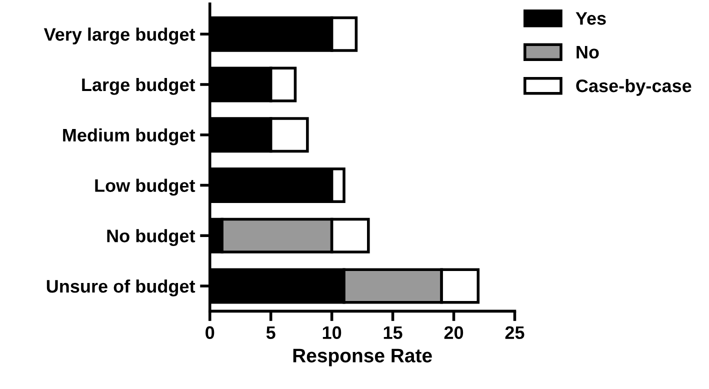  I want to click on y-tick-label: Unsure of budget, so click(121, 287).